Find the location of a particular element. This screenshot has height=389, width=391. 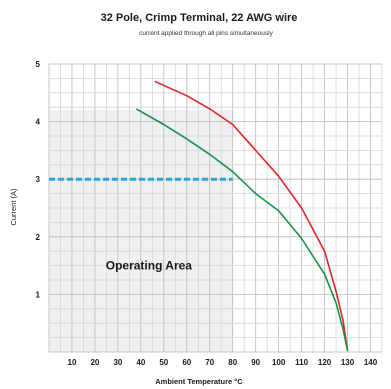

x-tick-label: 50 is located at coordinates (163, 362).